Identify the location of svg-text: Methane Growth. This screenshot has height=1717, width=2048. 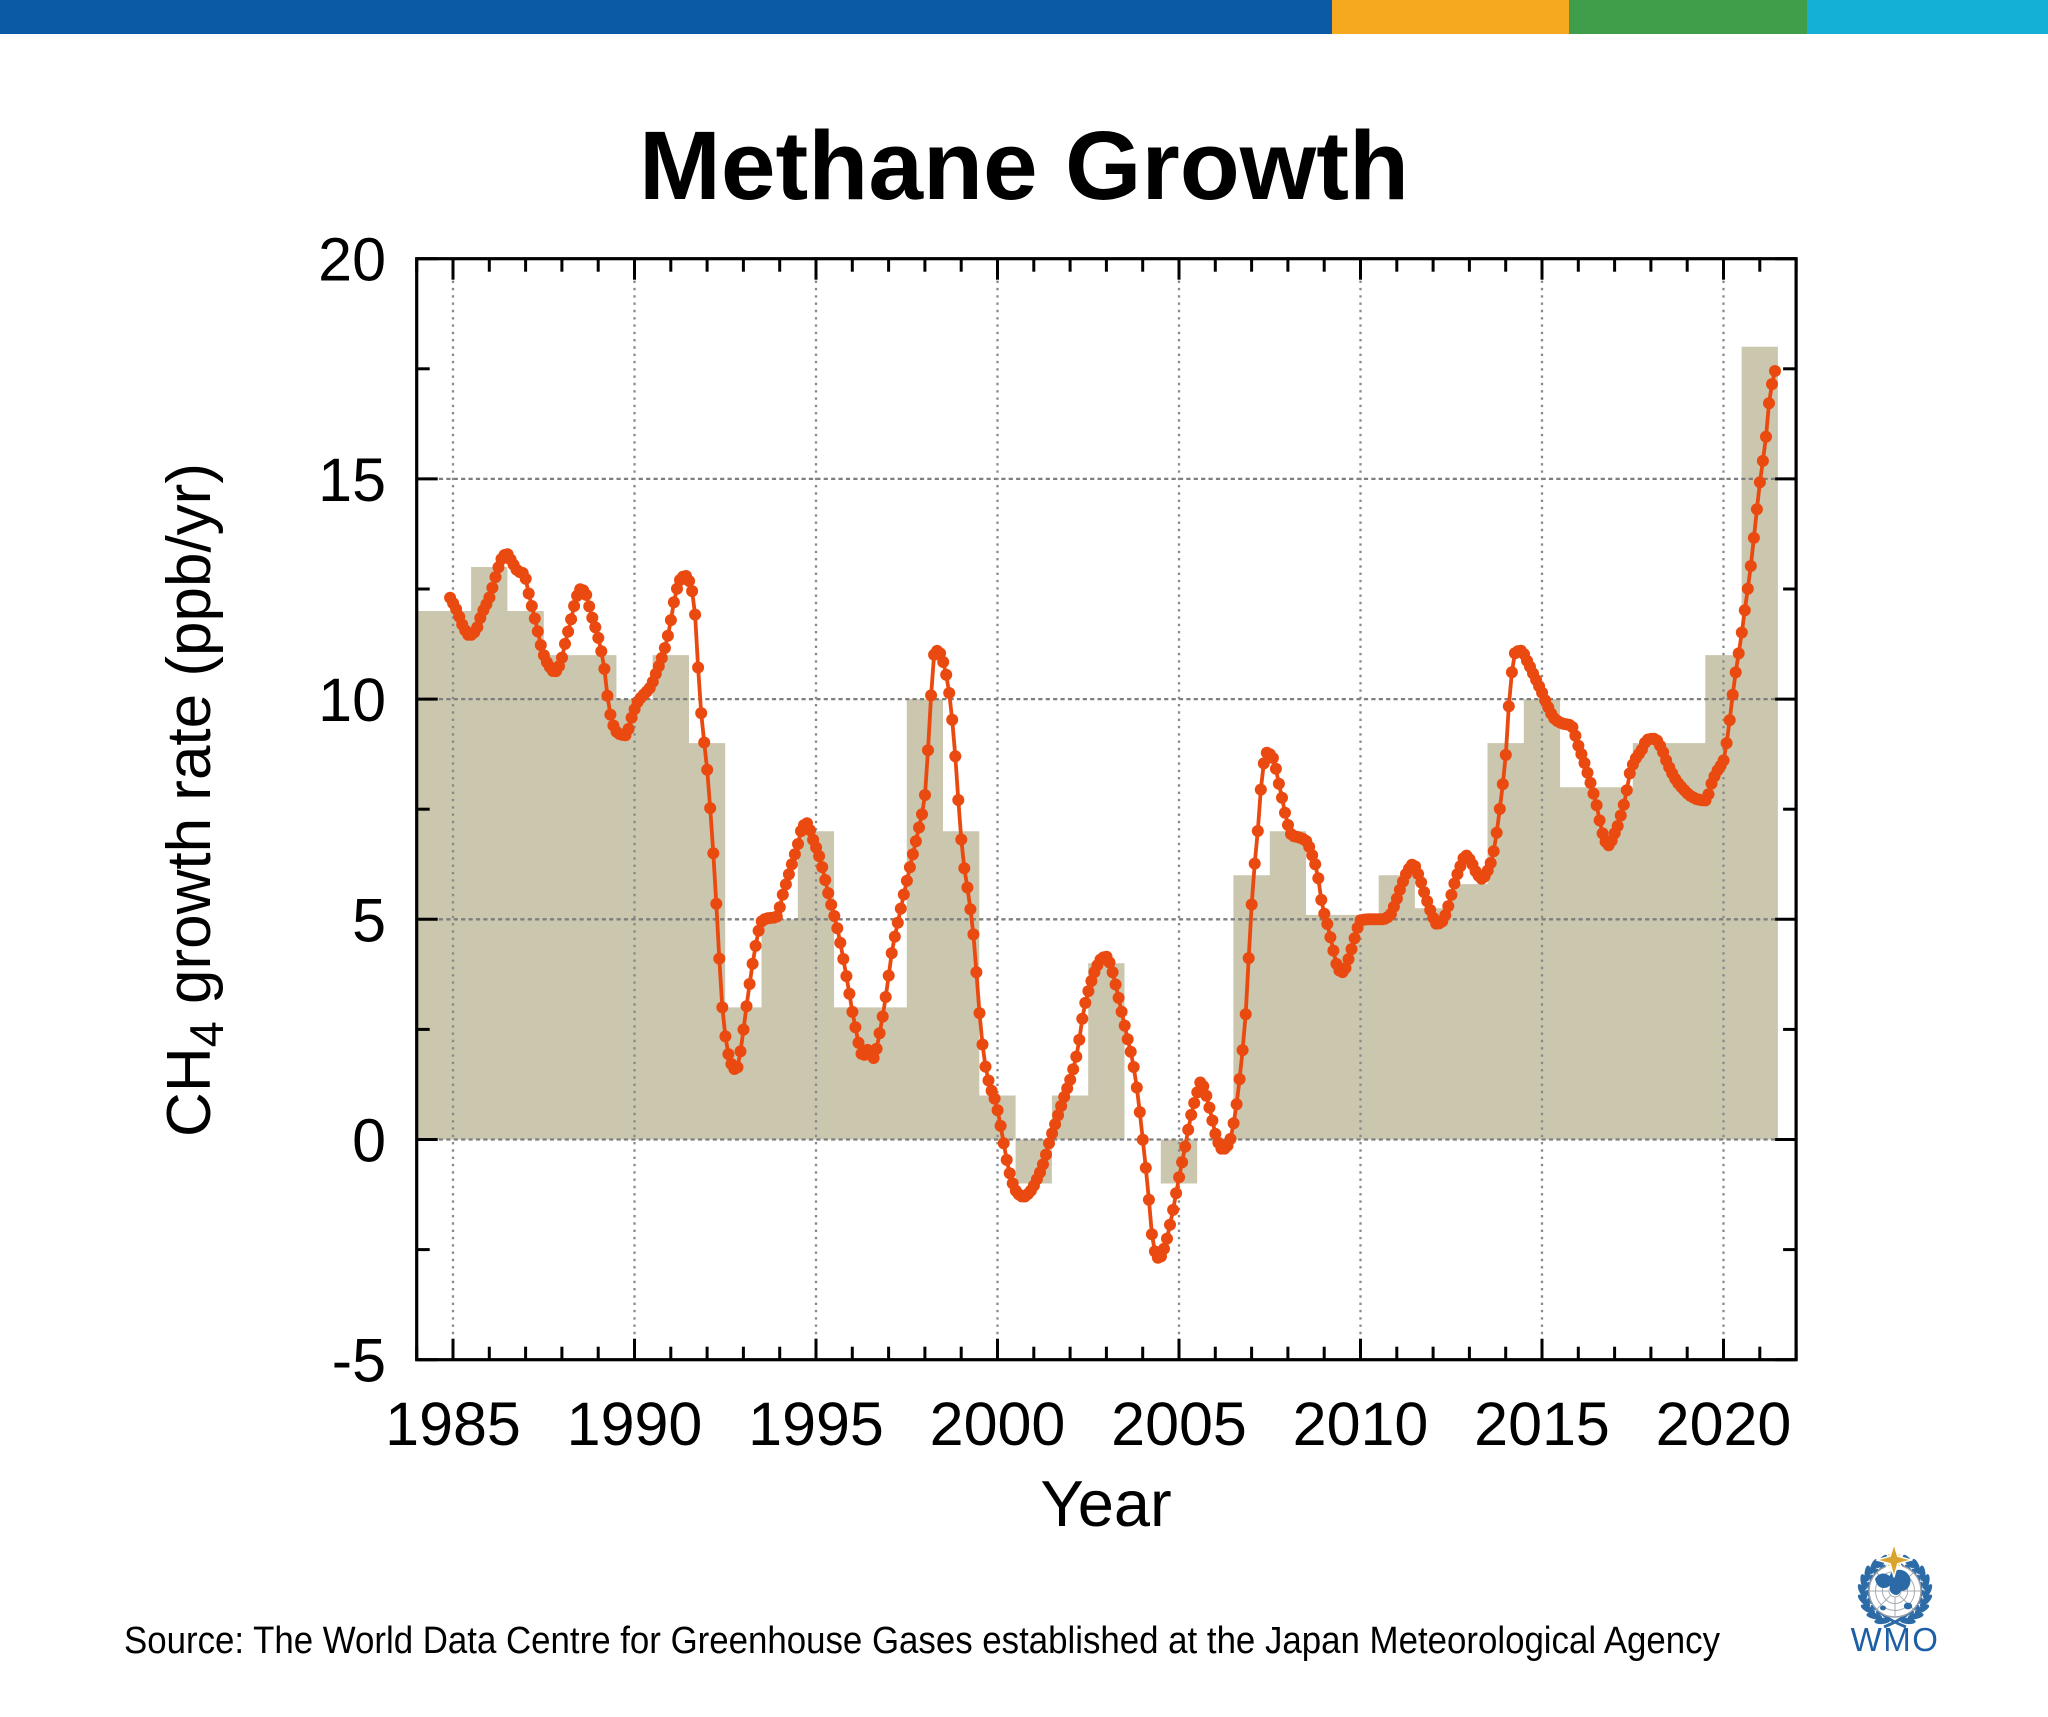
(1024, 165).